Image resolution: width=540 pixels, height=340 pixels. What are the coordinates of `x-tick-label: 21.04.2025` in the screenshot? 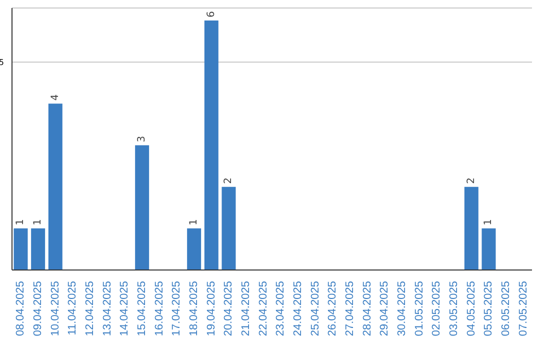 It's located at (246, 308).